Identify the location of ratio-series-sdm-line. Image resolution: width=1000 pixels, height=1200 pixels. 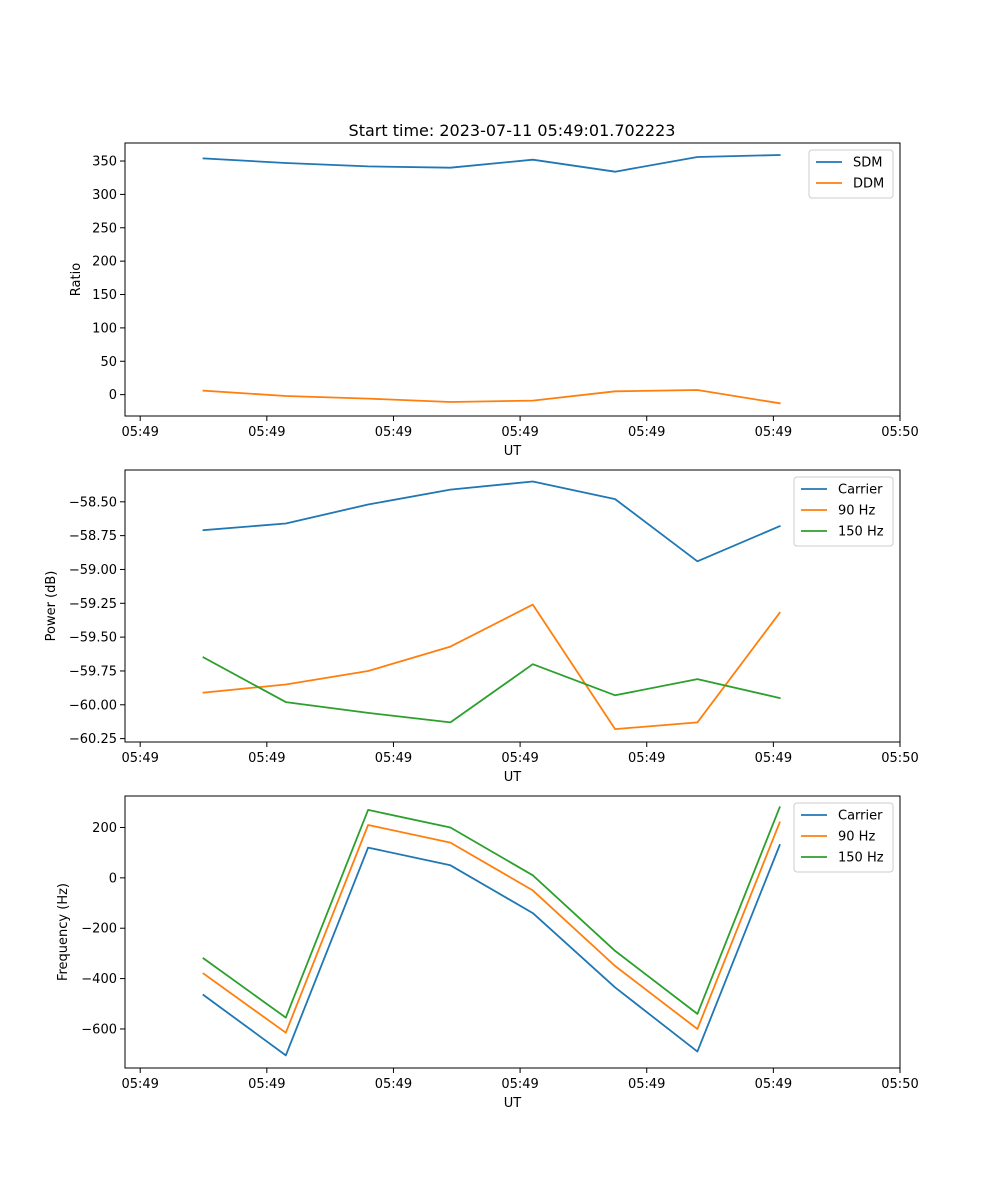
(491, 163).